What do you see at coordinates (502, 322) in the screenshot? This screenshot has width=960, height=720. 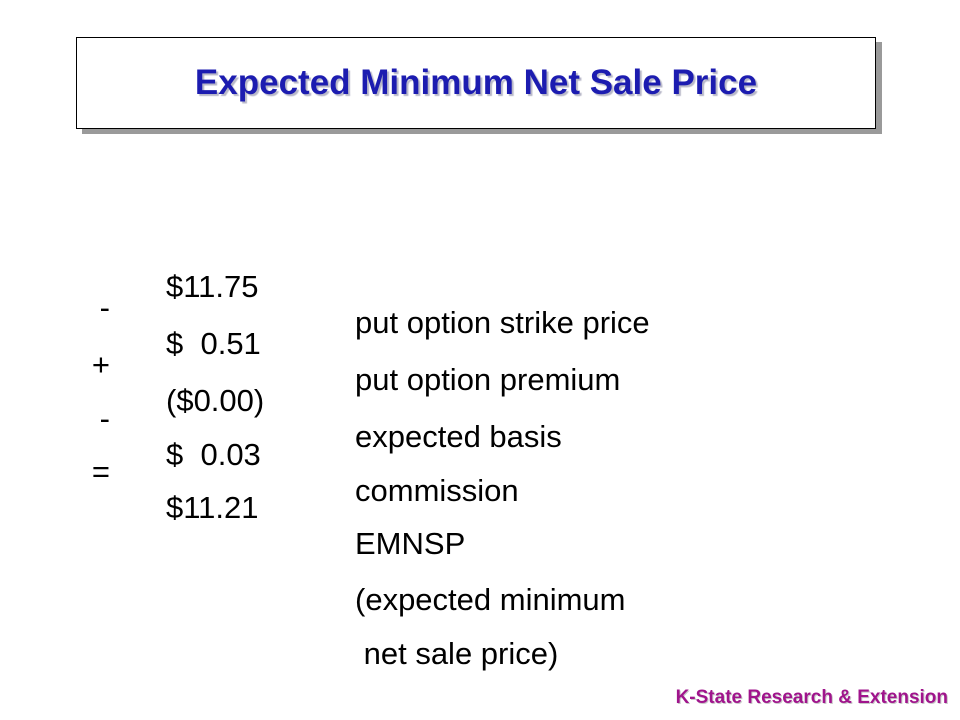 I see `calc-description: put option strike price` at bounding box center [502, 322].